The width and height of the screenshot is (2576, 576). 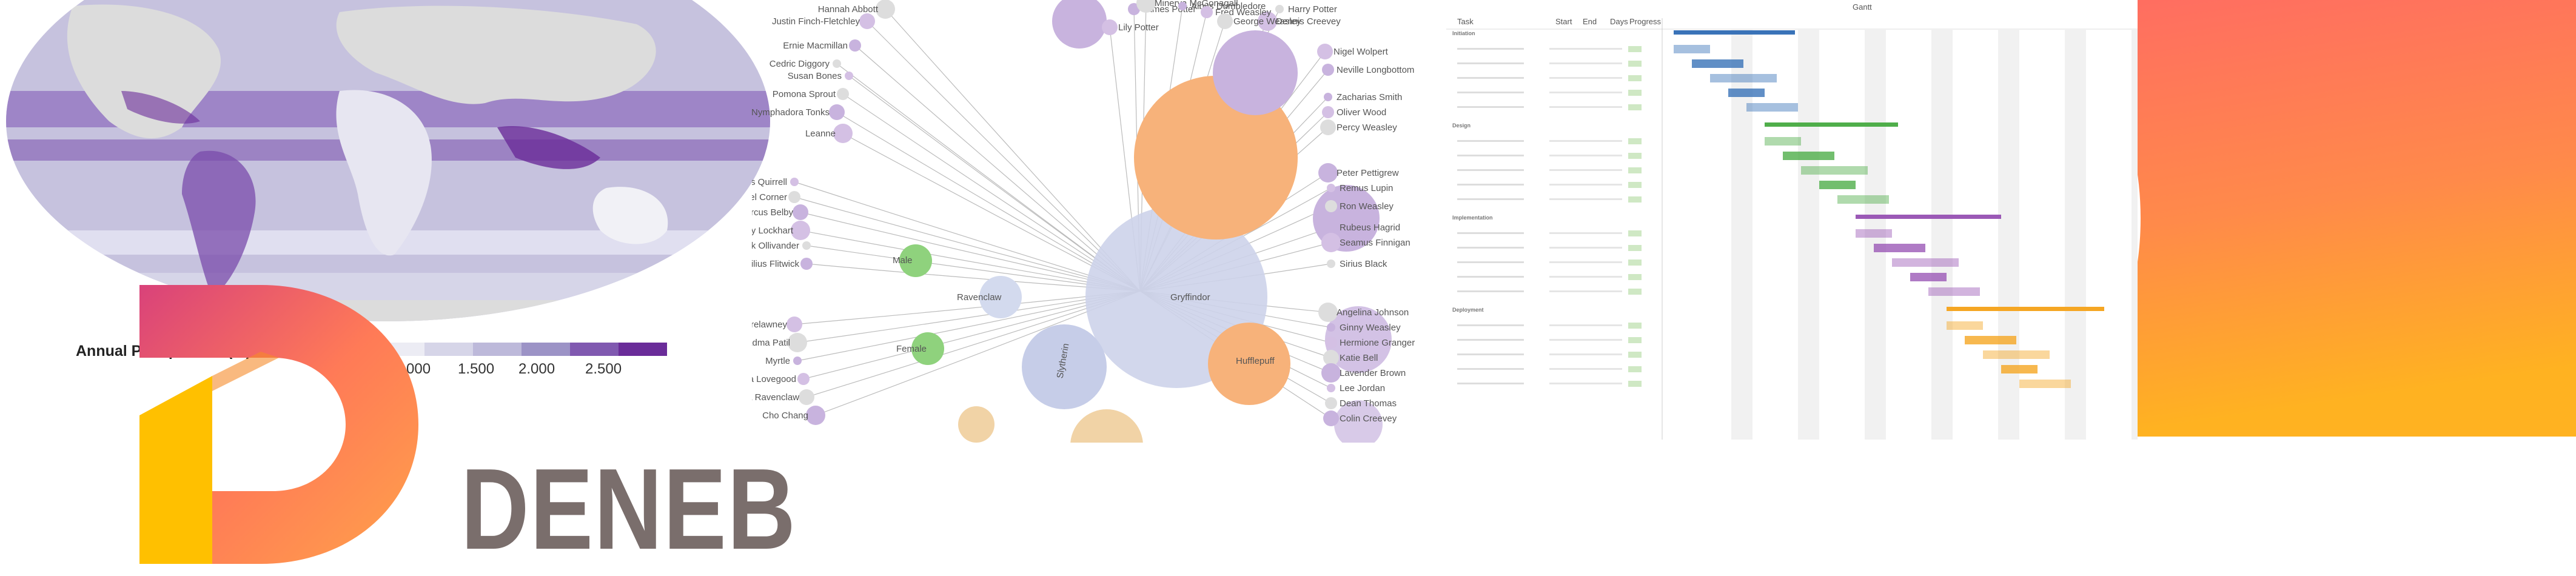 I want to click on continent-north-america, so click(x=144, y=72).